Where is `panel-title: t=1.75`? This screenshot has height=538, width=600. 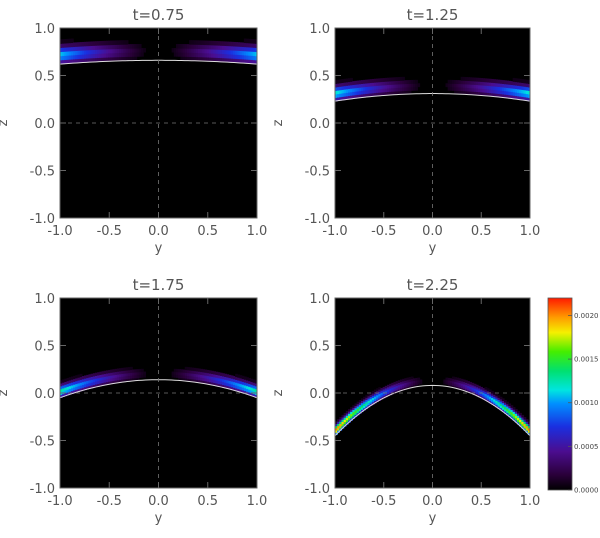
panel-title: t=1.75 is located at coordinates (159, 285).